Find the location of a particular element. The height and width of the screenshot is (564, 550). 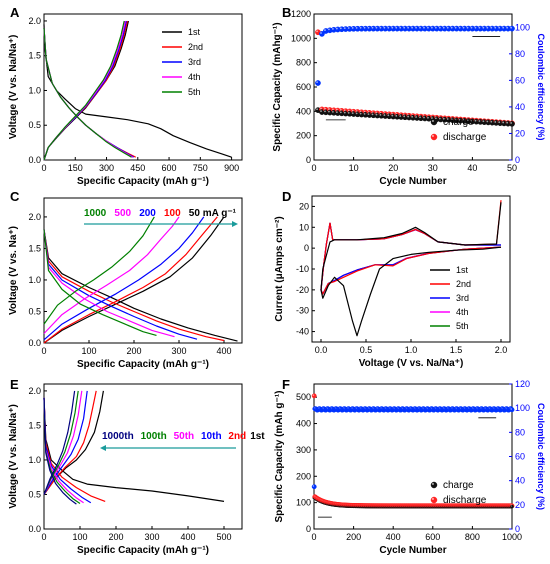

x-tick-label: 750 is located at coordinates (200, 168).